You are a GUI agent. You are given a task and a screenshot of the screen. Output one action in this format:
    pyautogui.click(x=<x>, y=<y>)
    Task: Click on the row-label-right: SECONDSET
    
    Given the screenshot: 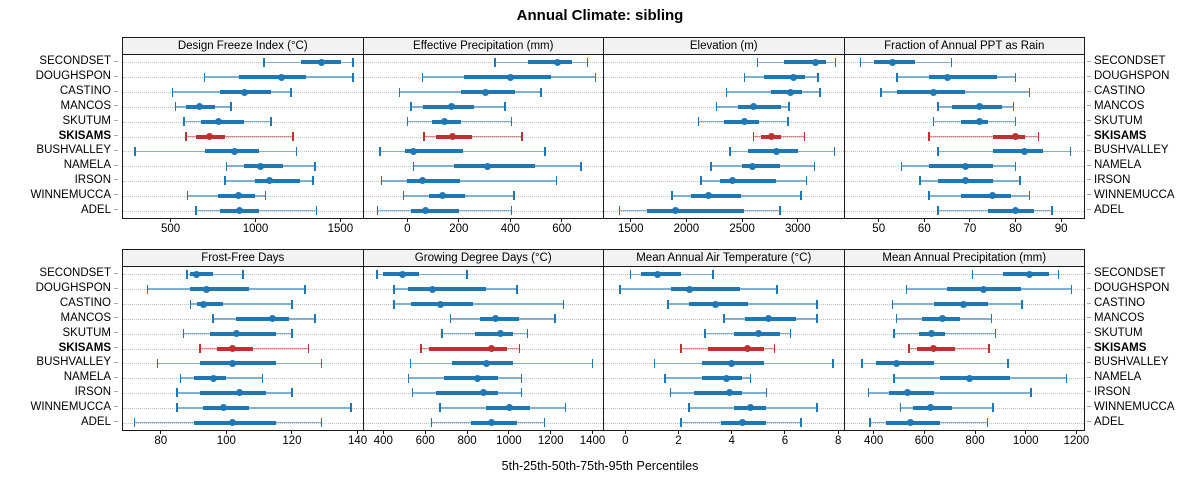 What is the action you would take?
    pyautogui.click(x=1130, y=273)
    